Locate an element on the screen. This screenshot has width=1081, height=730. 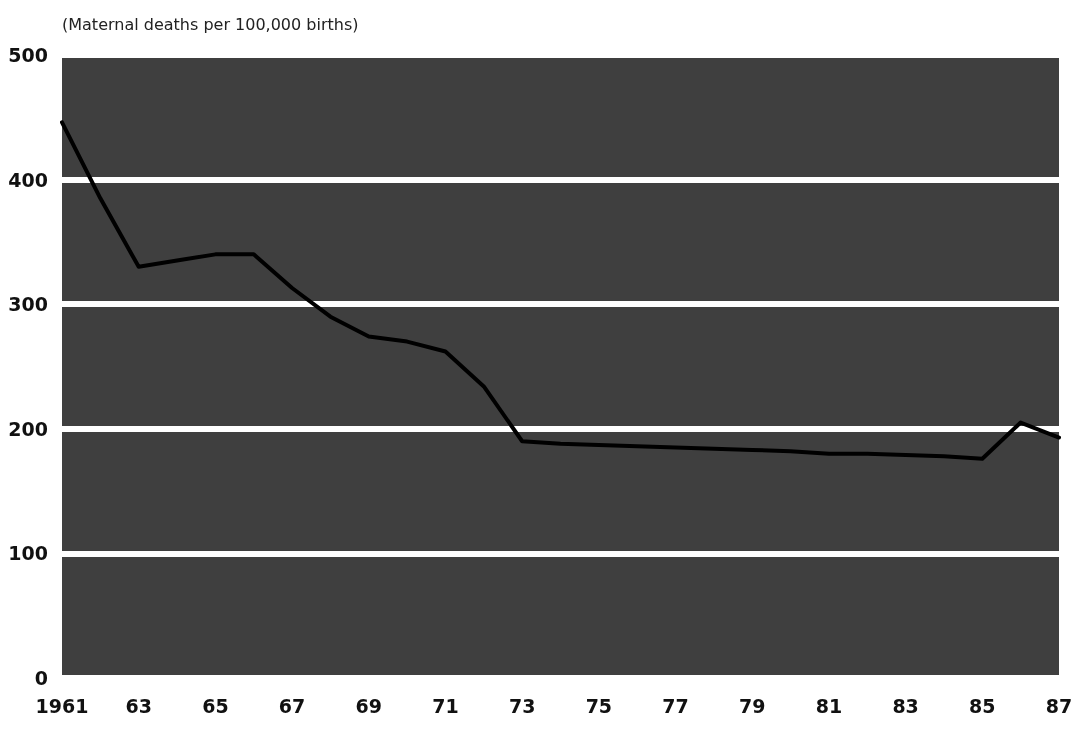
x-tick-label: 65 is located at coordinates (215, 705).